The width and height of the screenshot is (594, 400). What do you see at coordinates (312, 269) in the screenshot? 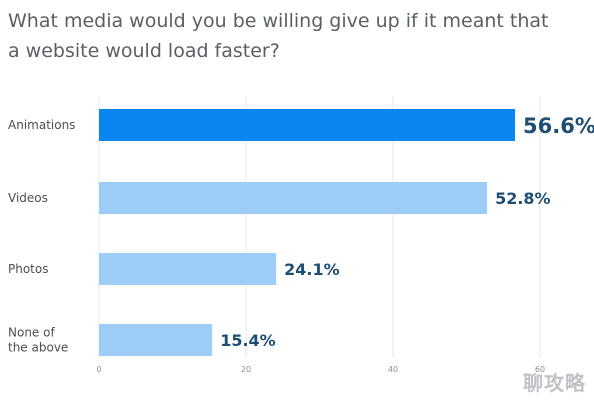
I see `value-label-2: 24.1%` at bounding box center [312, 269].